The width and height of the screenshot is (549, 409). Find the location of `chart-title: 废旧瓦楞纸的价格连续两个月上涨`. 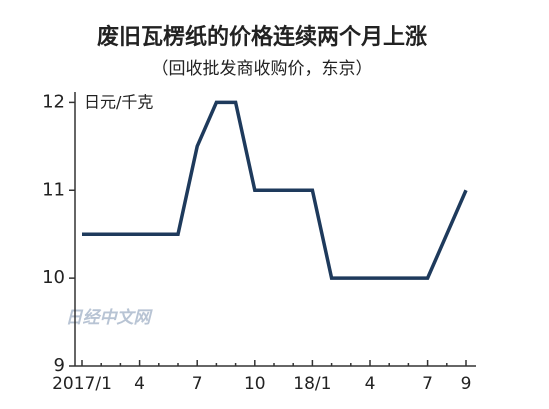

chart-title: 废旧瓦楞纸的价格连续两个月上涨 is located at coordinates (262, 37).